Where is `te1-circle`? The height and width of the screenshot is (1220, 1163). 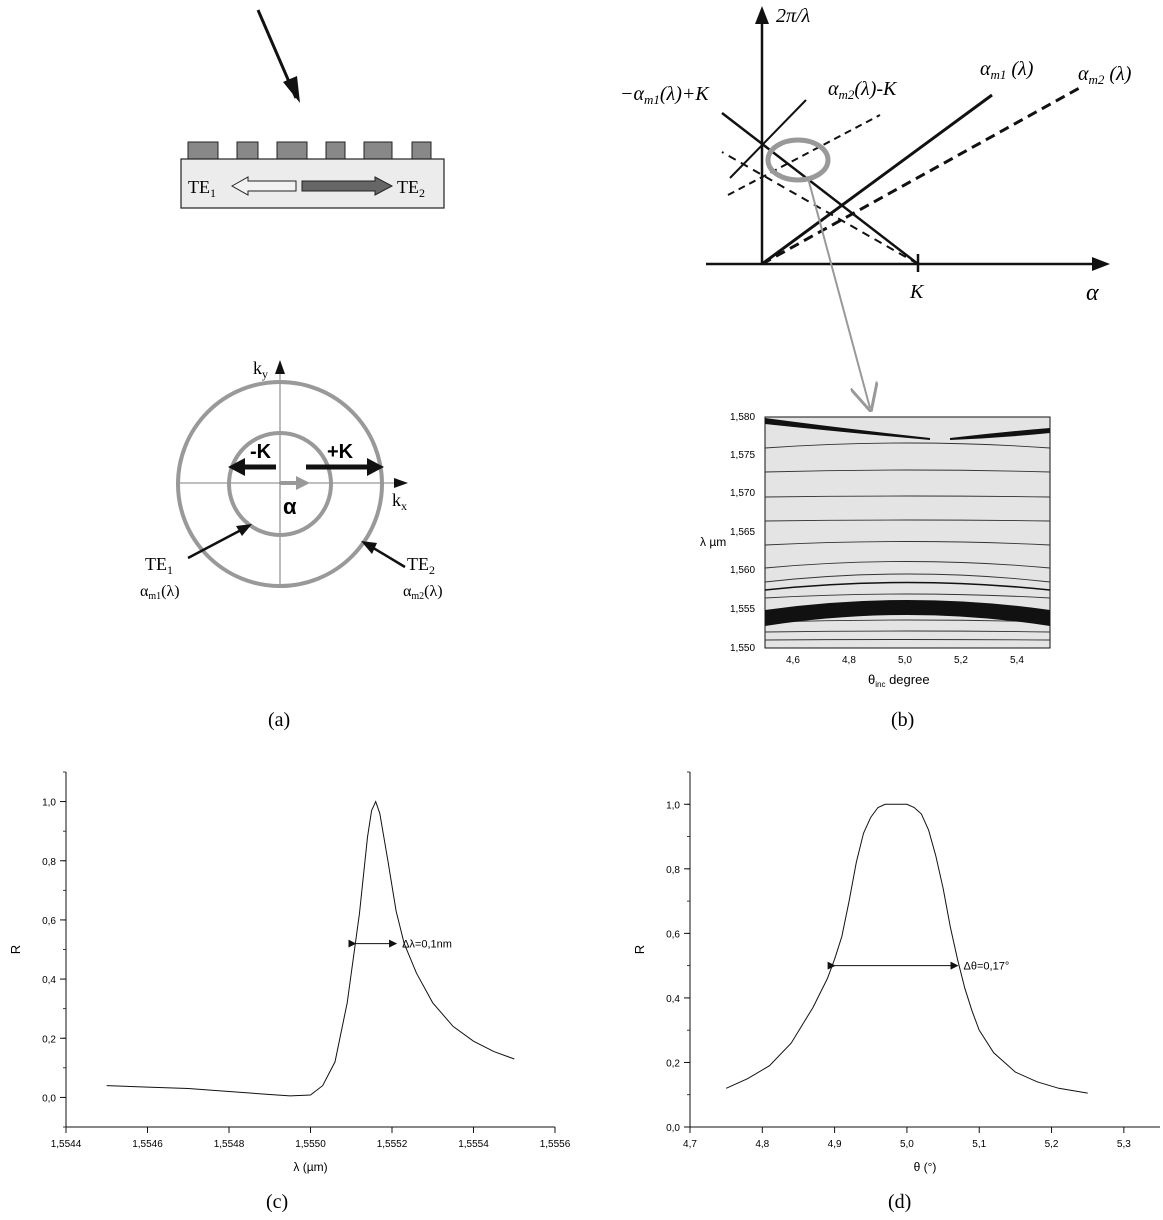
te1-circle is located at coordinates (280, 484).